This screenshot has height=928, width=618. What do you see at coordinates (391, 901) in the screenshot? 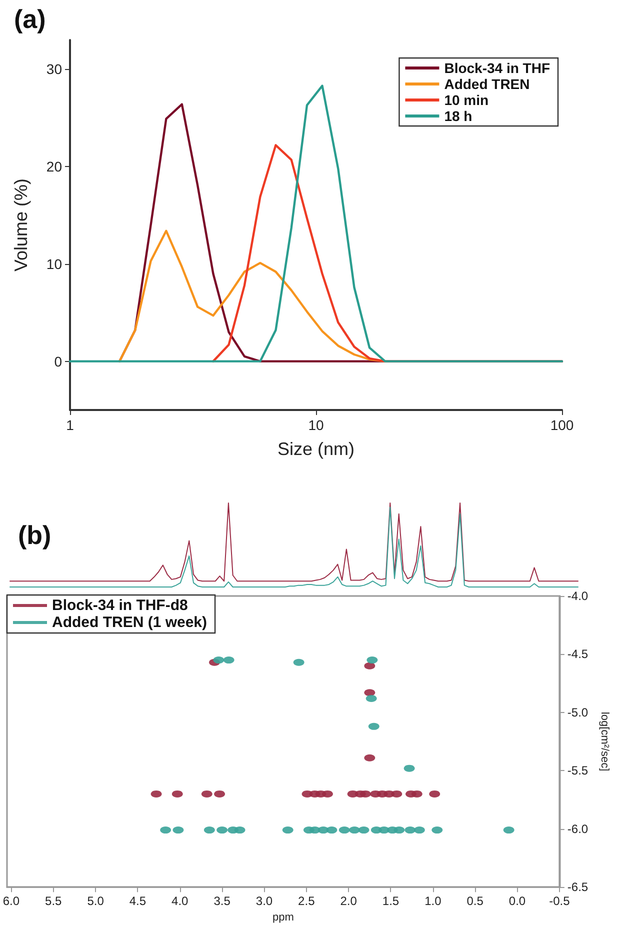
I see `x-tick-label: 1.5` at bounding box center [391, 901].